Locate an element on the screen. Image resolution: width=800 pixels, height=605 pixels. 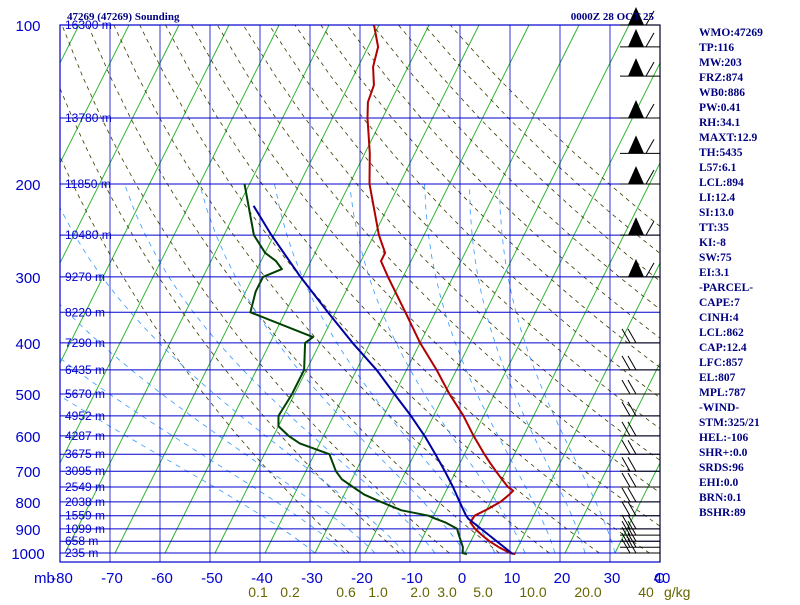
index-line: LCL:862 is located at coordinates (721, 333).